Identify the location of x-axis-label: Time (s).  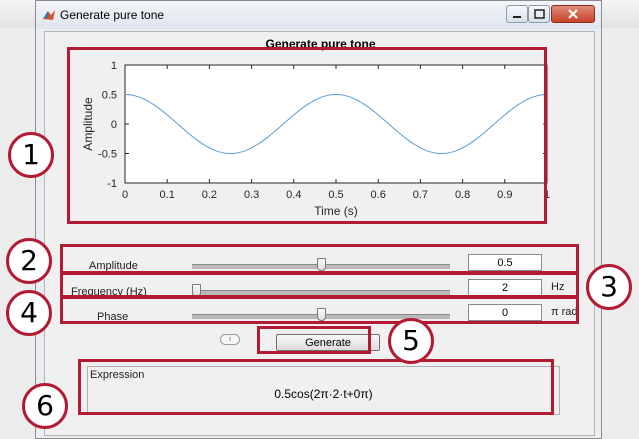
(336, 211).